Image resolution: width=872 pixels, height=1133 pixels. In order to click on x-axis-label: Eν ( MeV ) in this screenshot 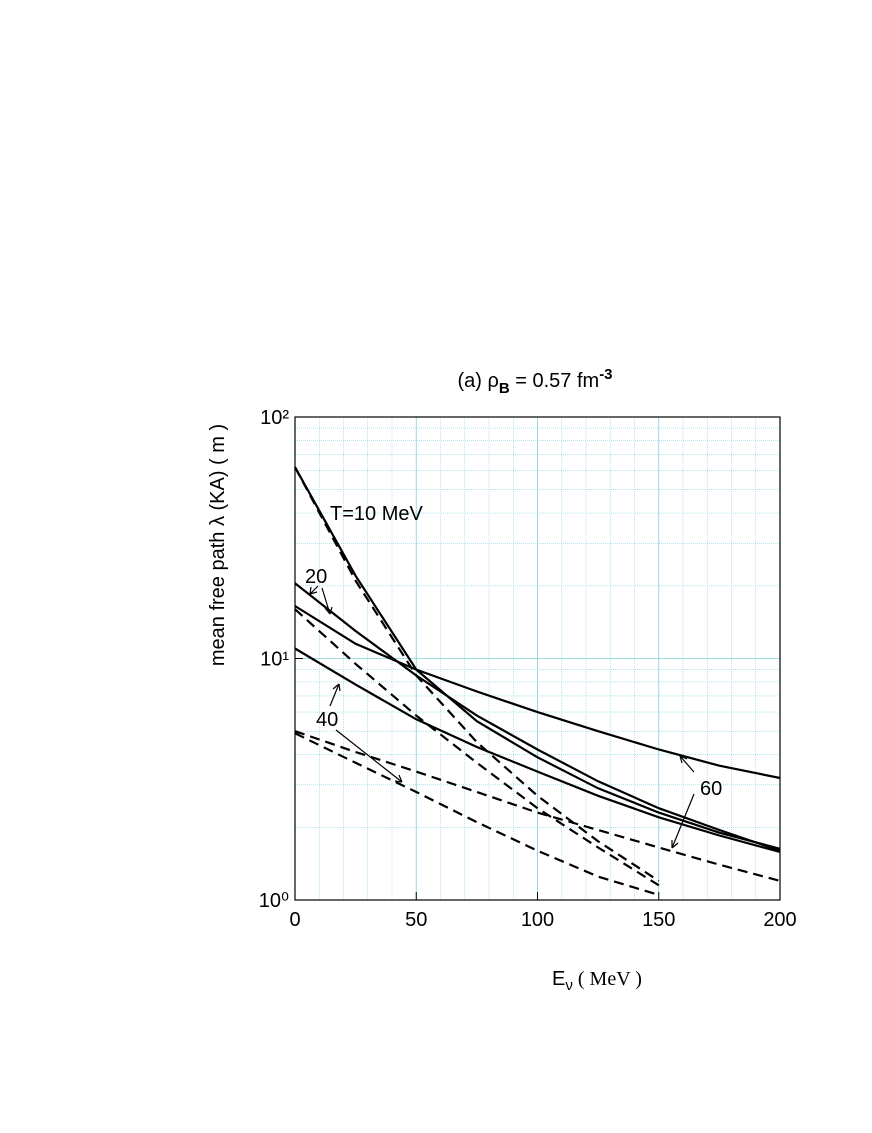, I will do `click(597, 981)`.